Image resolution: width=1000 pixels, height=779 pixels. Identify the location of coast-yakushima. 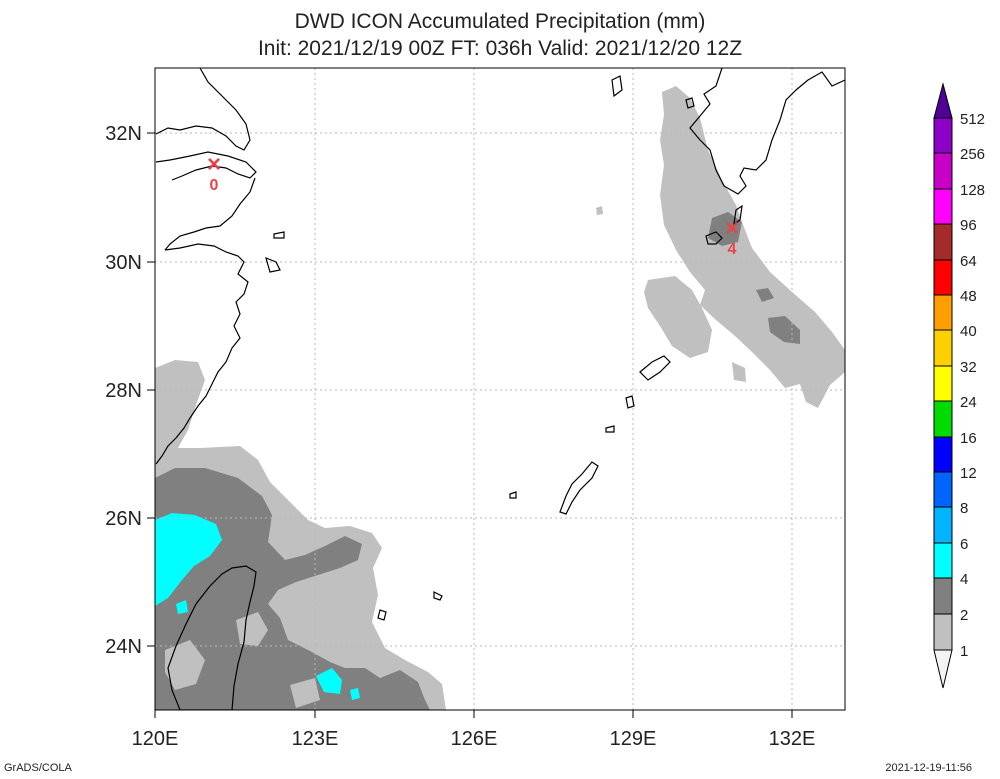
(714, 238).